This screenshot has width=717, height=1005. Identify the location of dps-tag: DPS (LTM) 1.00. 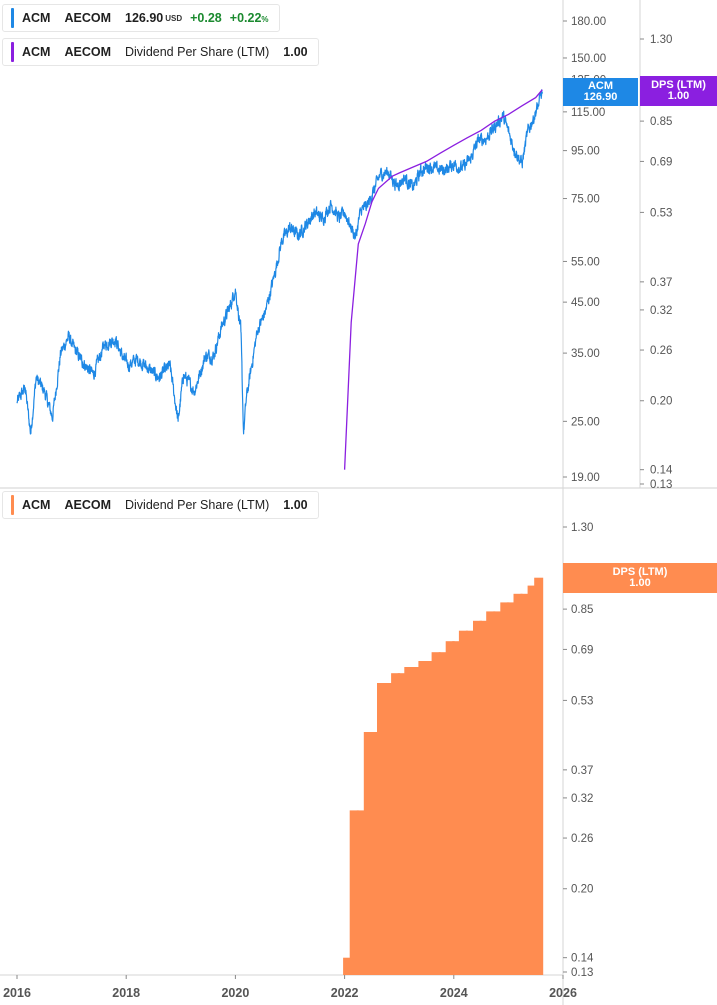
(678, 91).